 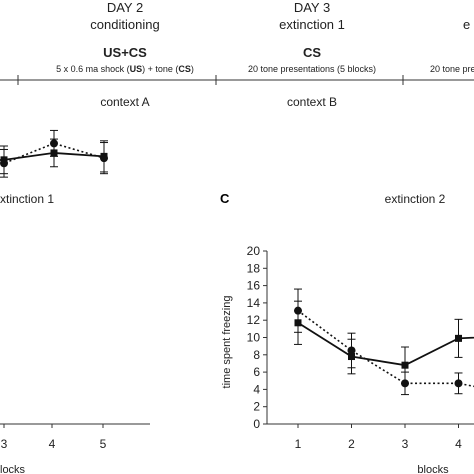 I want to click on day2-phase: conditioning, so click(x=125, y=24).